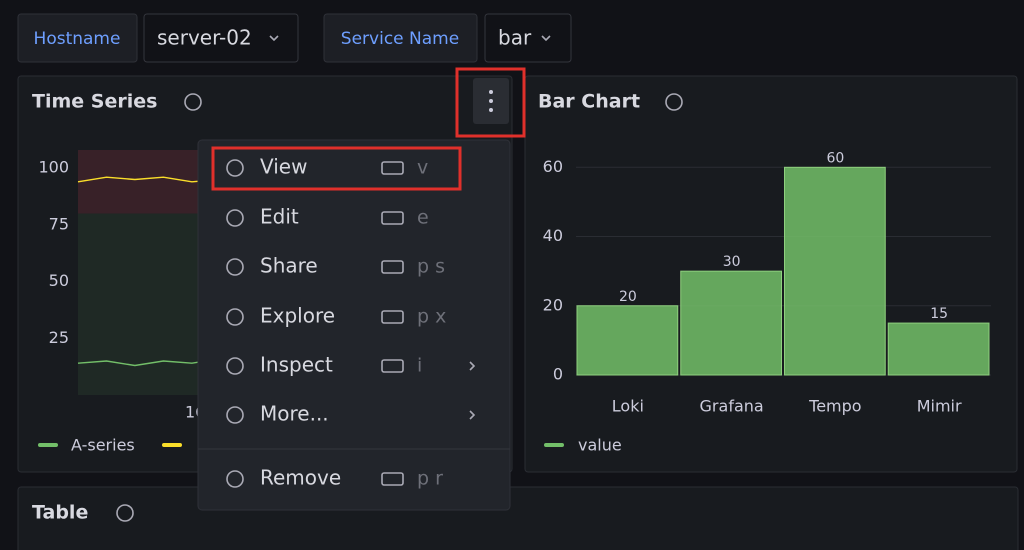 Image resolution: width=1024 pixels, height=550 pixels. What do you see at coordinates (419, 366) in the screenshot?
I see `shortcut: i` at bounding box center [419, 366].